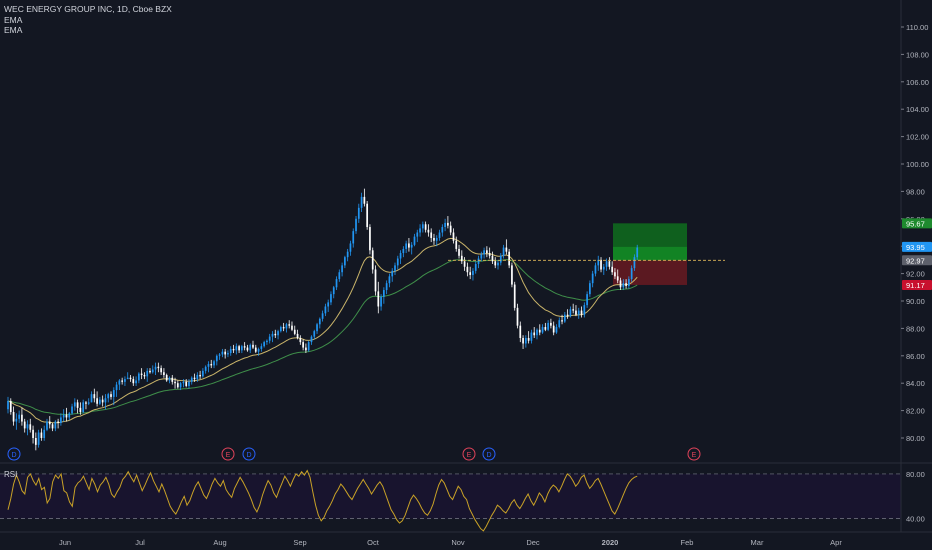 The image size is (932, 550). I want to click on rsi-pane-label: RSI, so click(11, 474).